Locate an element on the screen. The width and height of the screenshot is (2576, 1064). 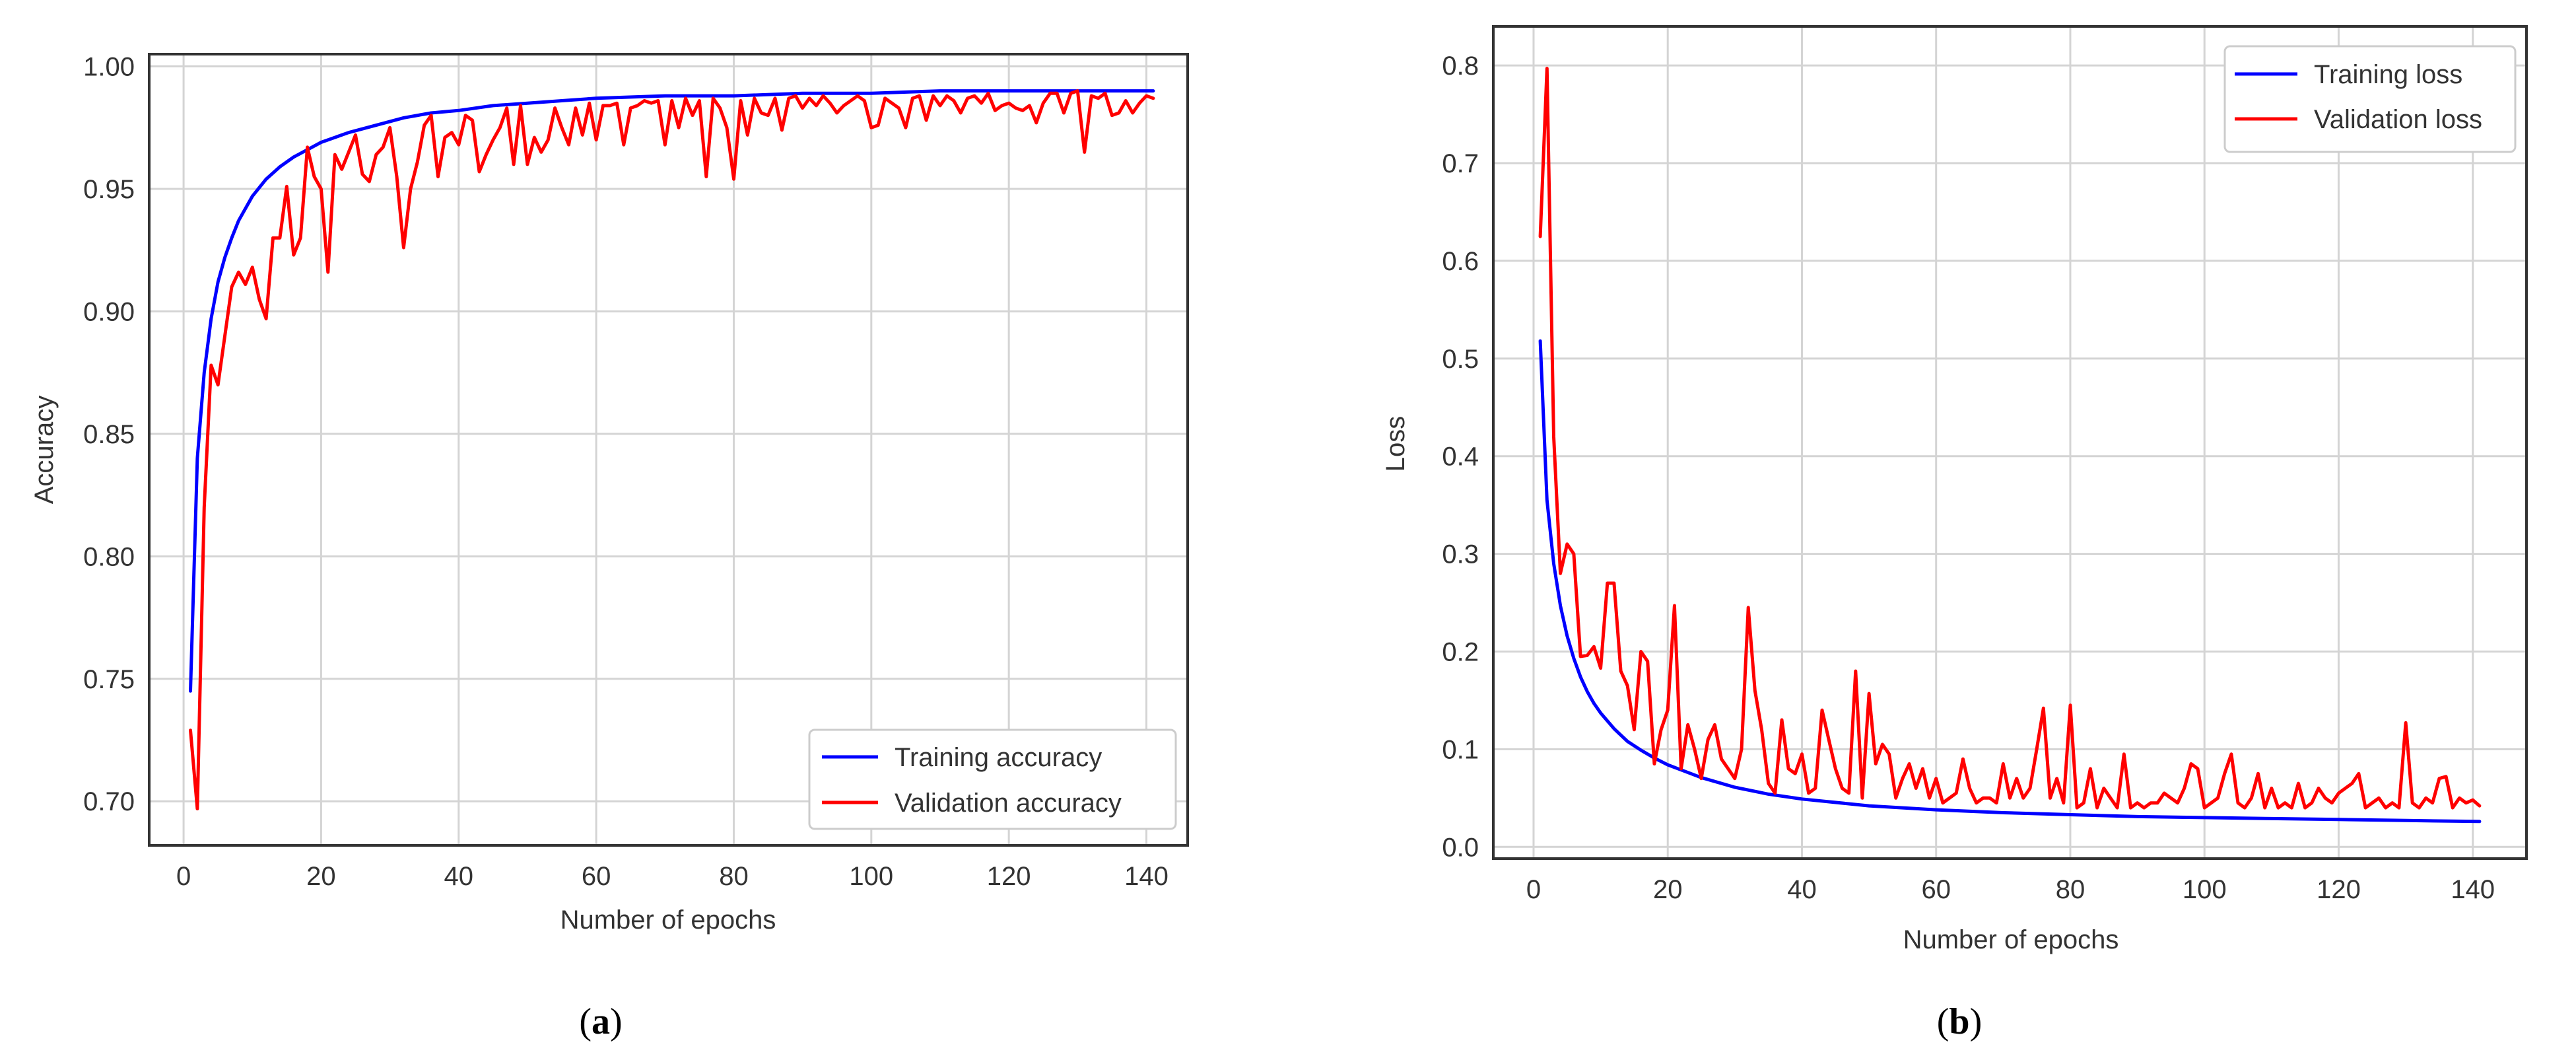
accuracy-caption-letter: a is located at coordinates (601, 1021).